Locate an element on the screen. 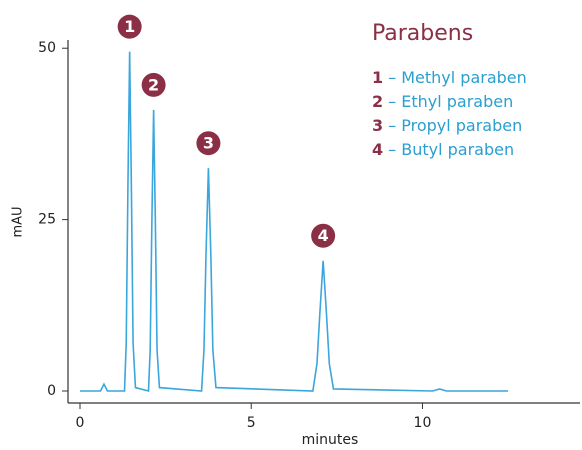  y-tick-label: 25 is located at coordinates (47, 220).